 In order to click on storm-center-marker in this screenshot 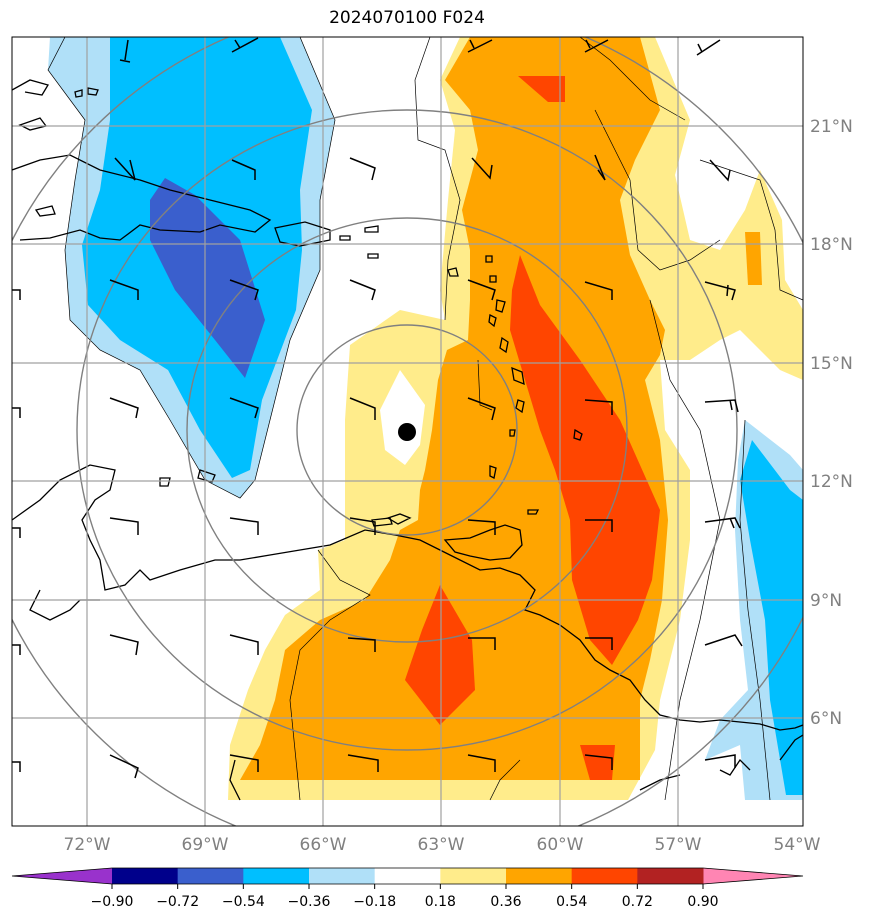, I will do `click(407, 432)`.